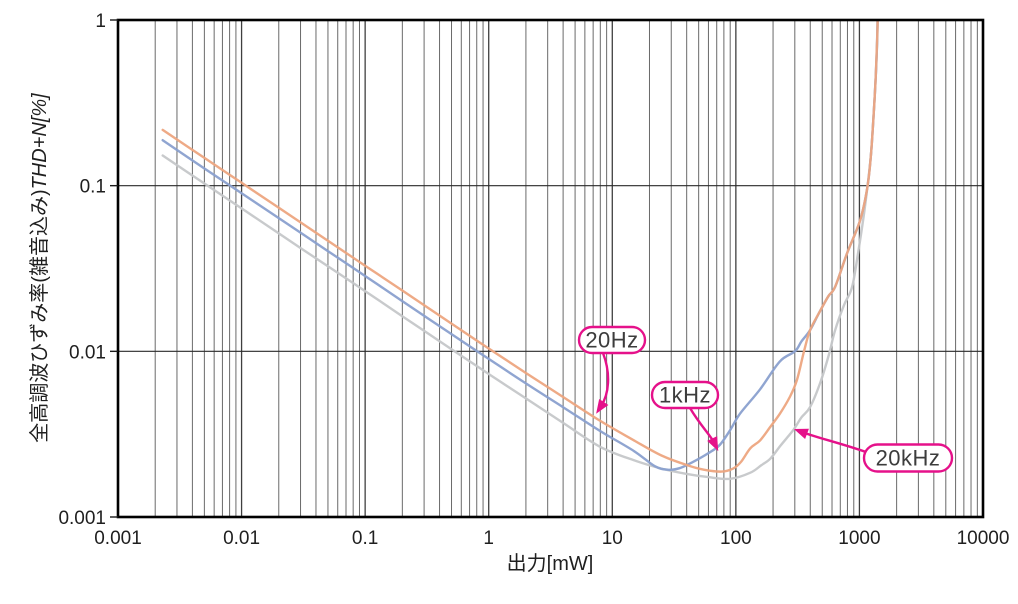 This screenshot has height=604, width=1018. Describe the element at coordinates (40, 141) in the screenshot. I see `y-axis-title-math: THD+N[%]` at that location.